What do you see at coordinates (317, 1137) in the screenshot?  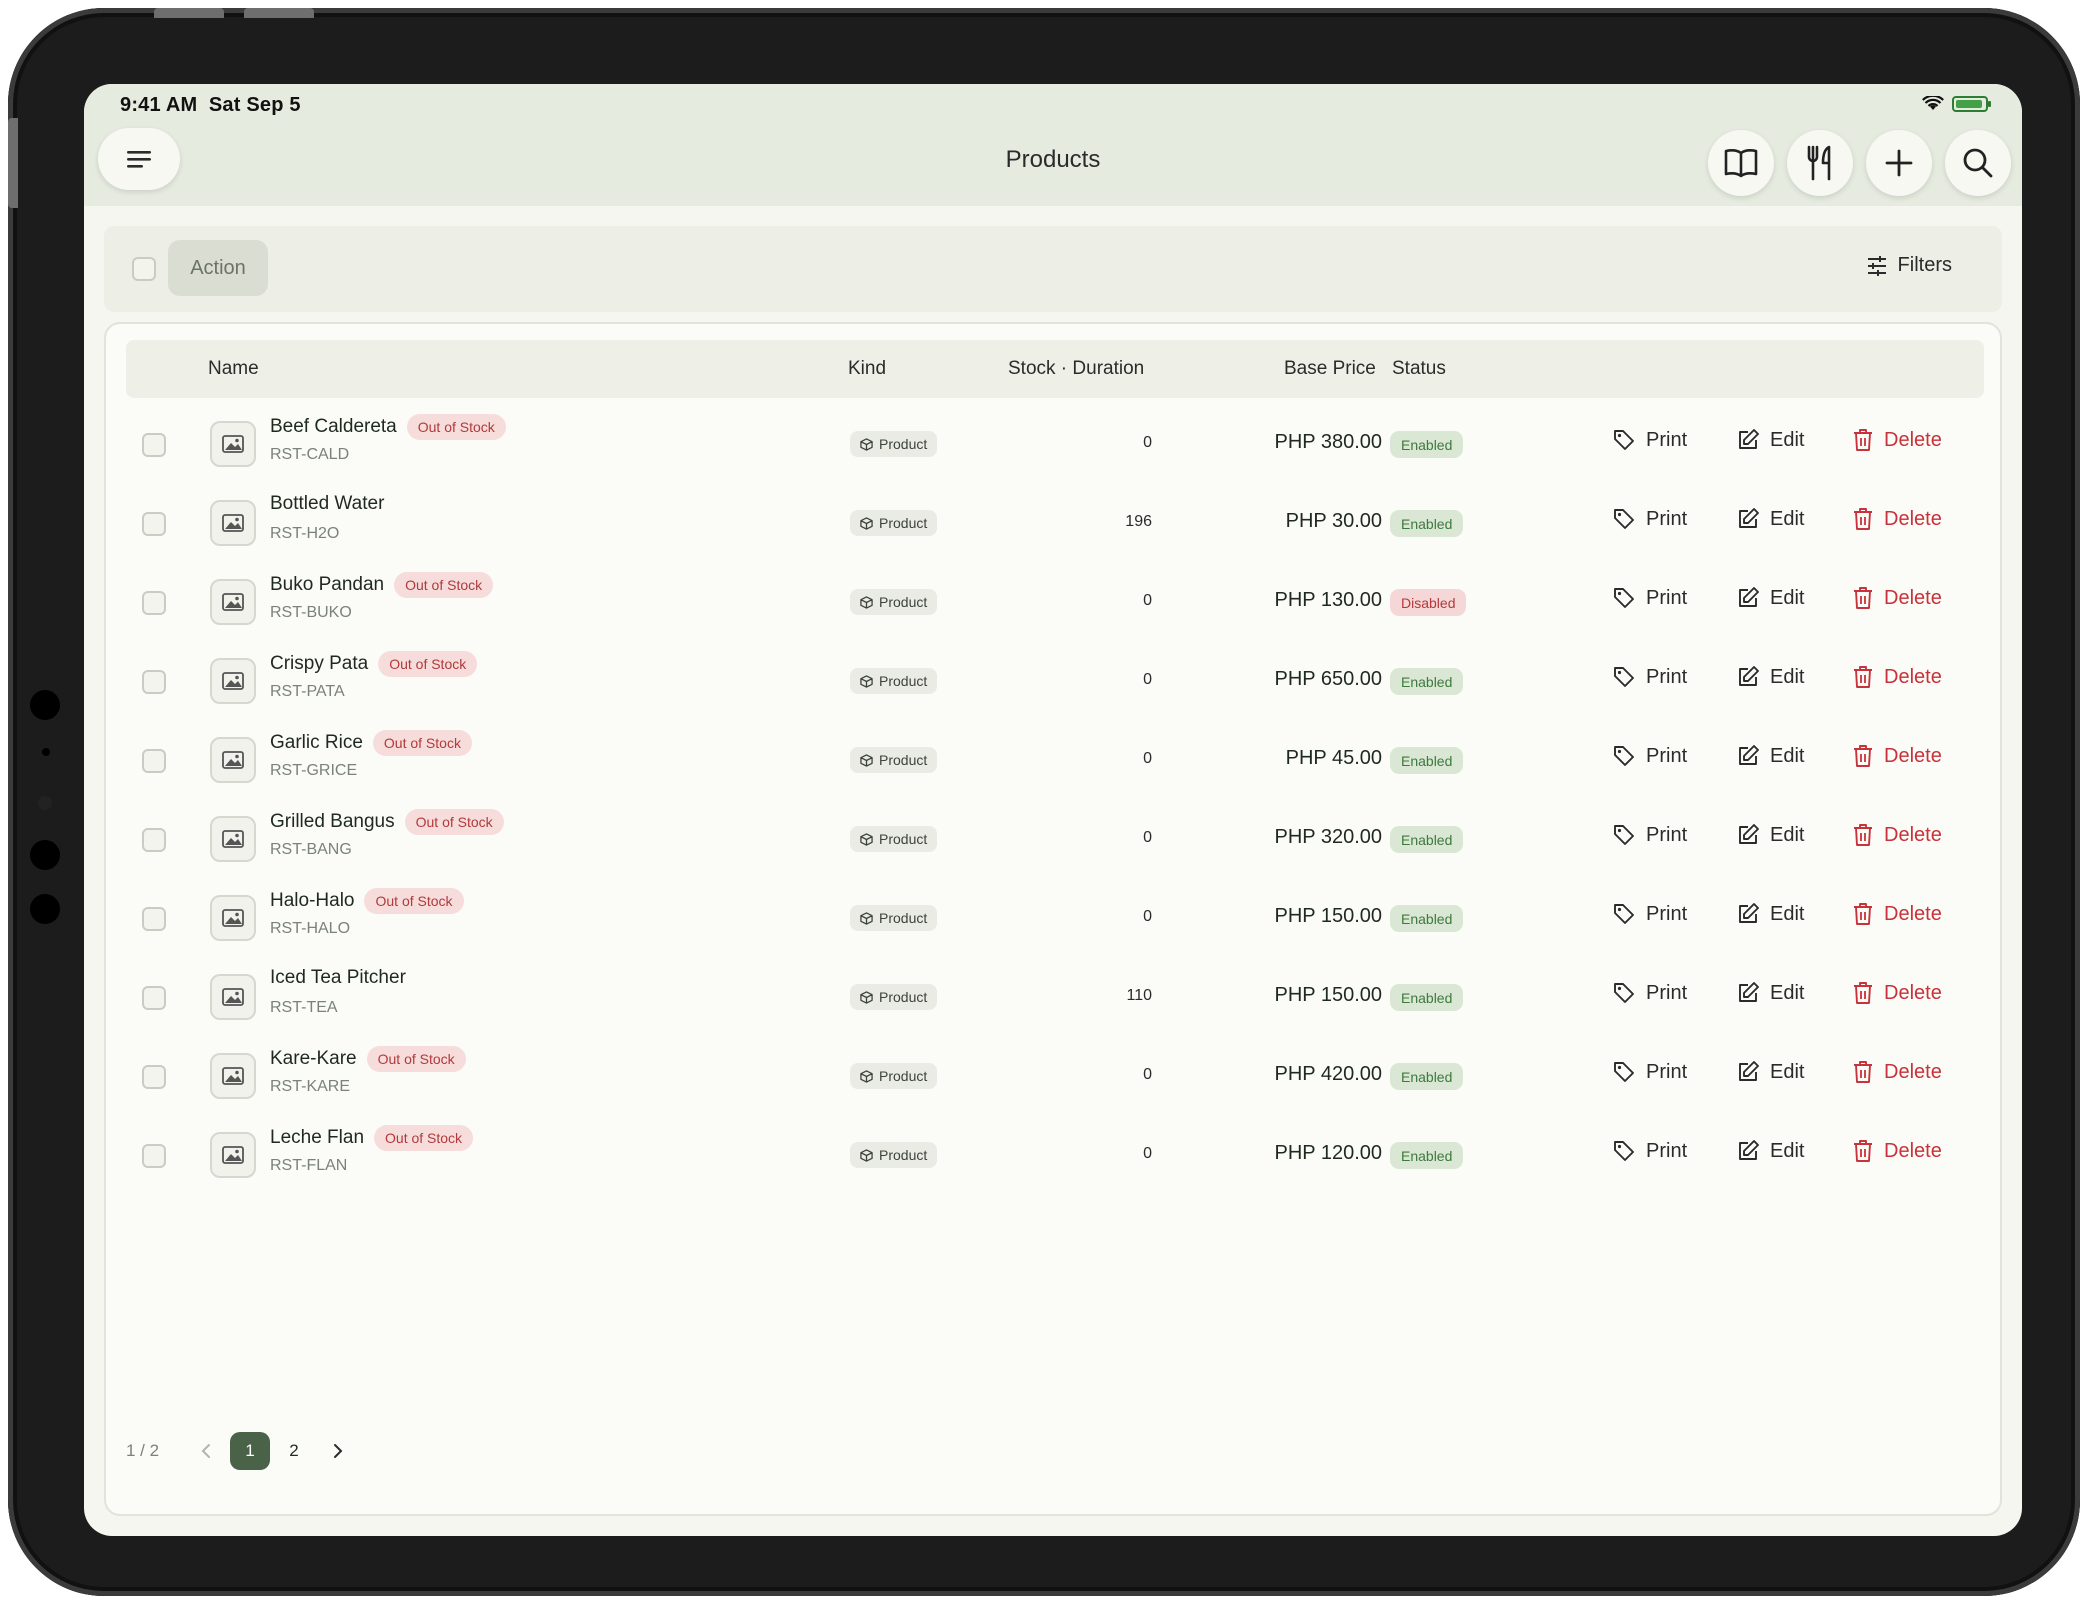 I see `product-name: Leche Flan` at bounding box center [317, 1137].